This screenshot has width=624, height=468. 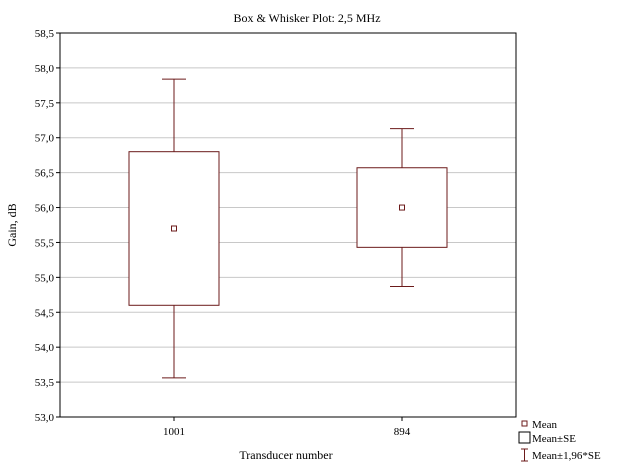 I want to click on y-tick-label: 56,0, so click(x=45, y=209).